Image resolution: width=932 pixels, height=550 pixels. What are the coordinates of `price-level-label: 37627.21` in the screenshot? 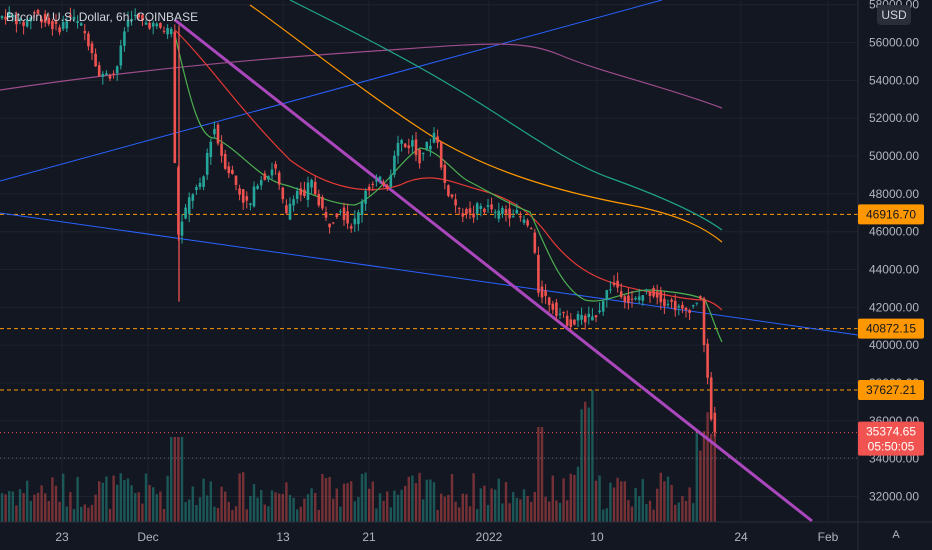 It's located at (891, 390).